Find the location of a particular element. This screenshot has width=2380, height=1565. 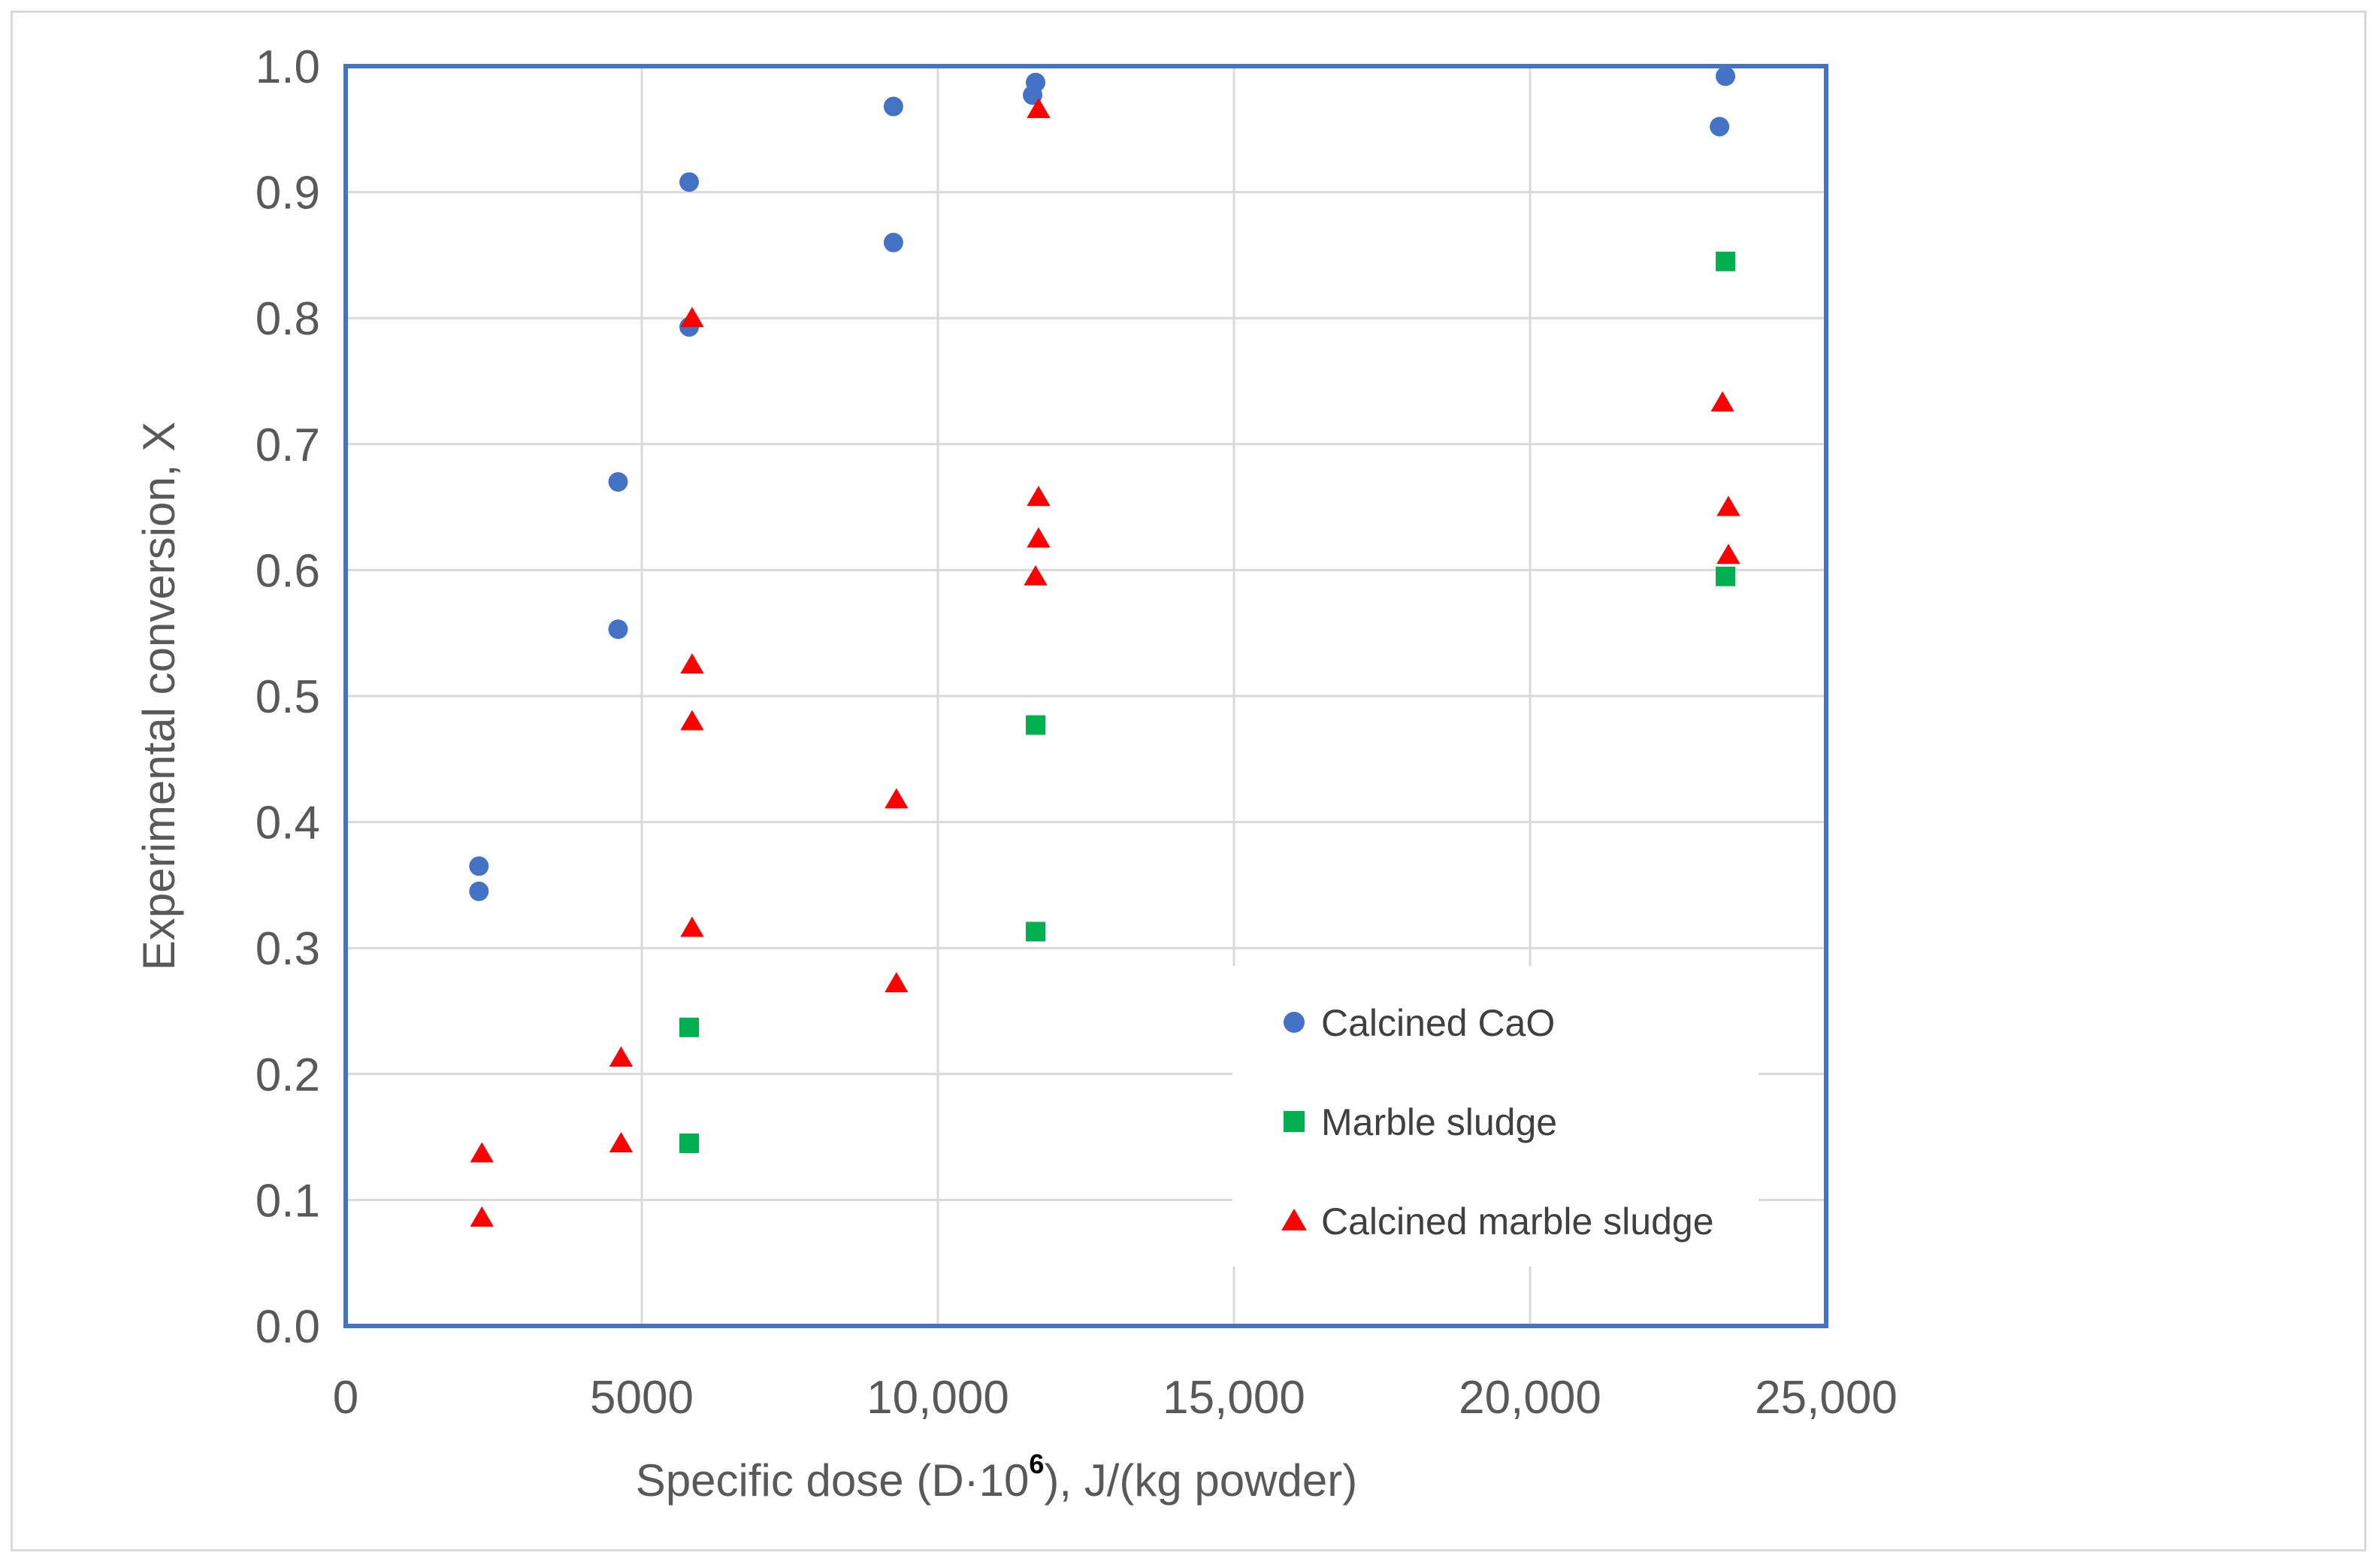

x-tick-label: 15,000 is located at coordinates (1234, 1398).